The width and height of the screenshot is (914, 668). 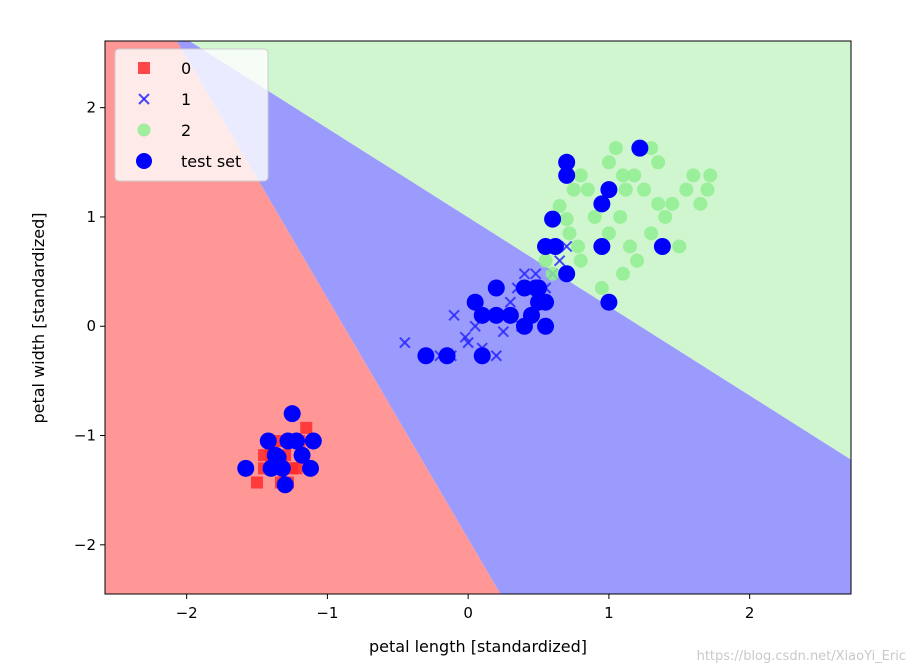 I want to click on x-axis-ticks: −2 −1 0 1 2, so click(x=465, y=608).